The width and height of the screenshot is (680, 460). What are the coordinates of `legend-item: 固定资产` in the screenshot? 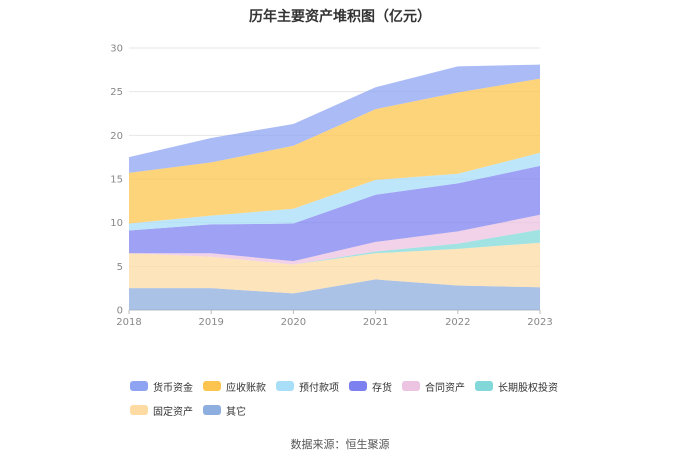 It's located at (161, 411).